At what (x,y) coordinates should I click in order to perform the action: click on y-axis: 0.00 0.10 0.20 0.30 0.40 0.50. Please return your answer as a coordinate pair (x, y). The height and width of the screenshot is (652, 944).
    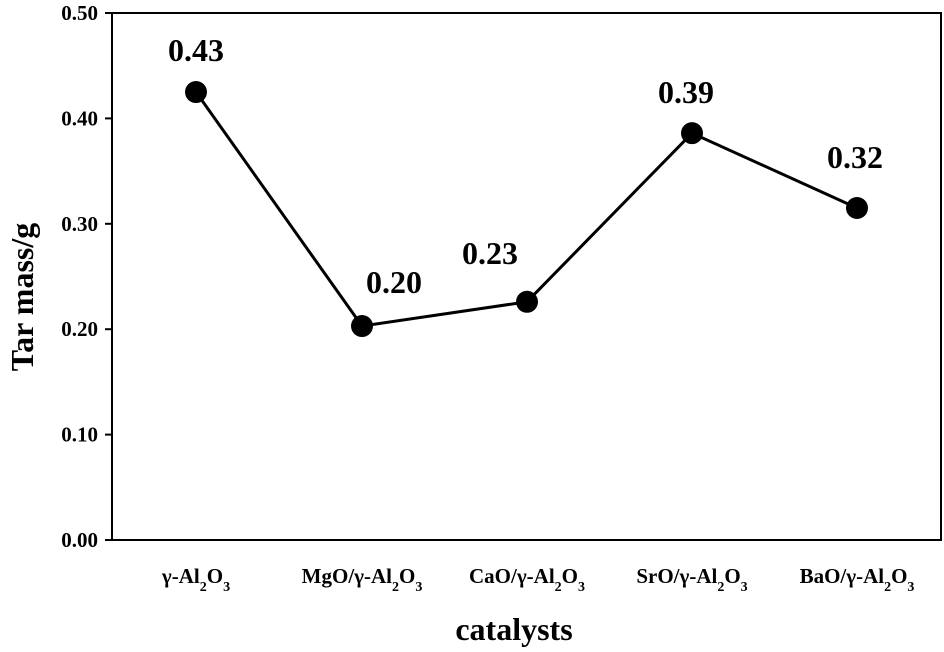
    Looking at the image, I should click on (86, 276).